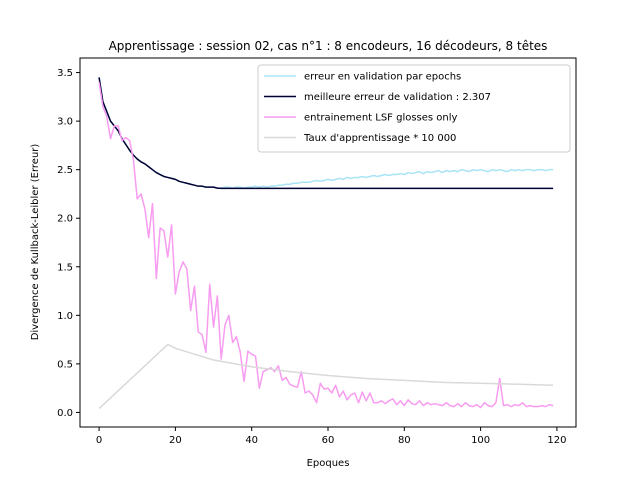 The height and width of the screenshot is (480, 640). I want to click on x-axis-label: Epoques, so click(328, 463).